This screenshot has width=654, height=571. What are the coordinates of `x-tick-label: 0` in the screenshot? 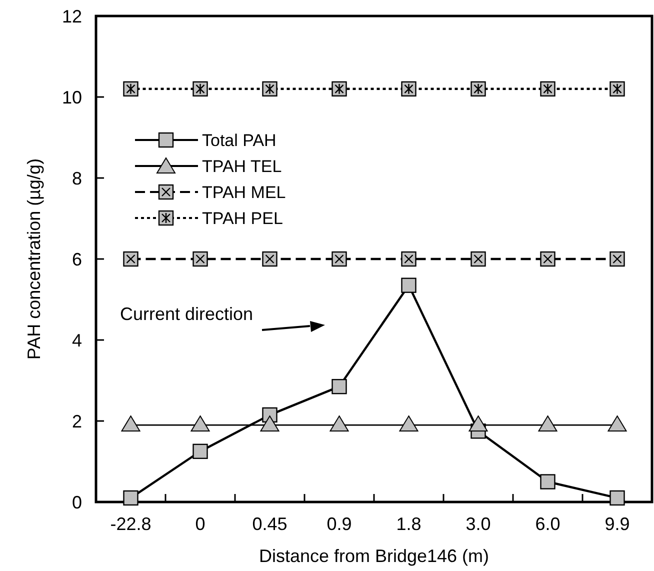 It's located at (200, 524).